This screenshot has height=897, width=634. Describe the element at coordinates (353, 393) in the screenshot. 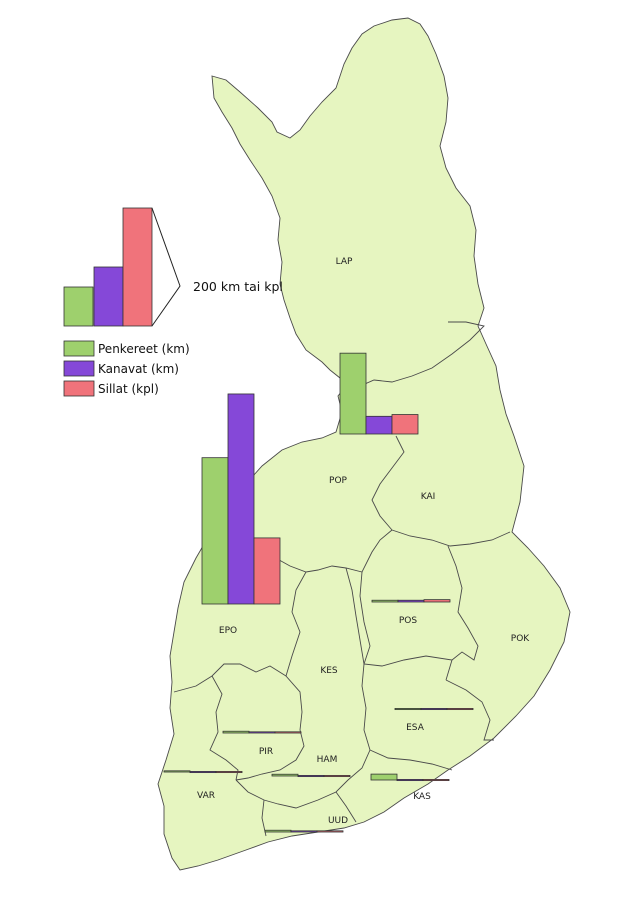

I see `bar-pop-penkereet` at that location.